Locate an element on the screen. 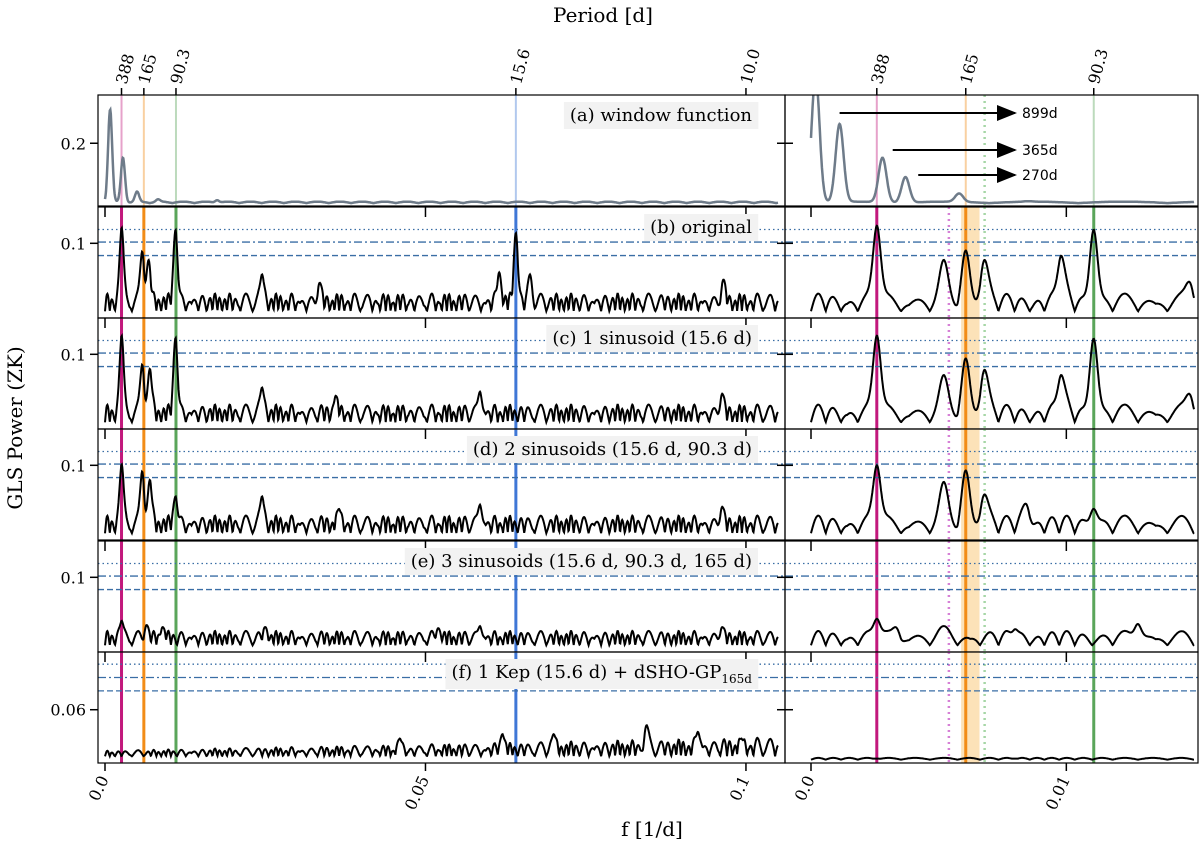 The height and width of the screenshot is (844, 1200). ytick-label-e: 0.1 is located at coordinates (73, 577).